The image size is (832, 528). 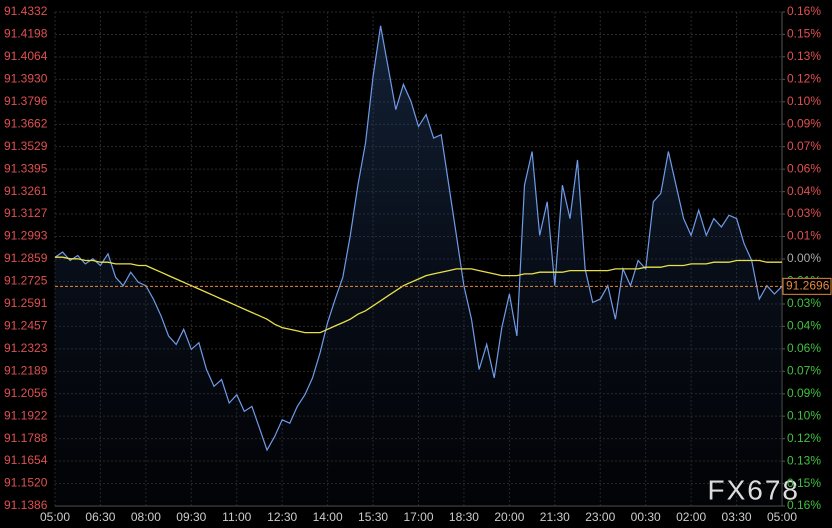 What do you see at coordinates (26, 303) in the screenshot?
I see `y-tick-label: 91.2591` at bounding box center [26, 303].